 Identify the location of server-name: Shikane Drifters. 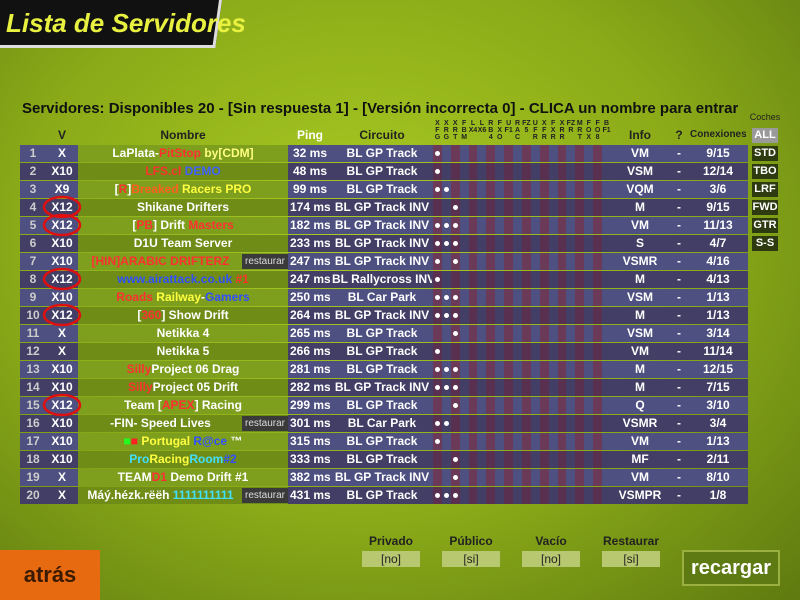
(183, 207).